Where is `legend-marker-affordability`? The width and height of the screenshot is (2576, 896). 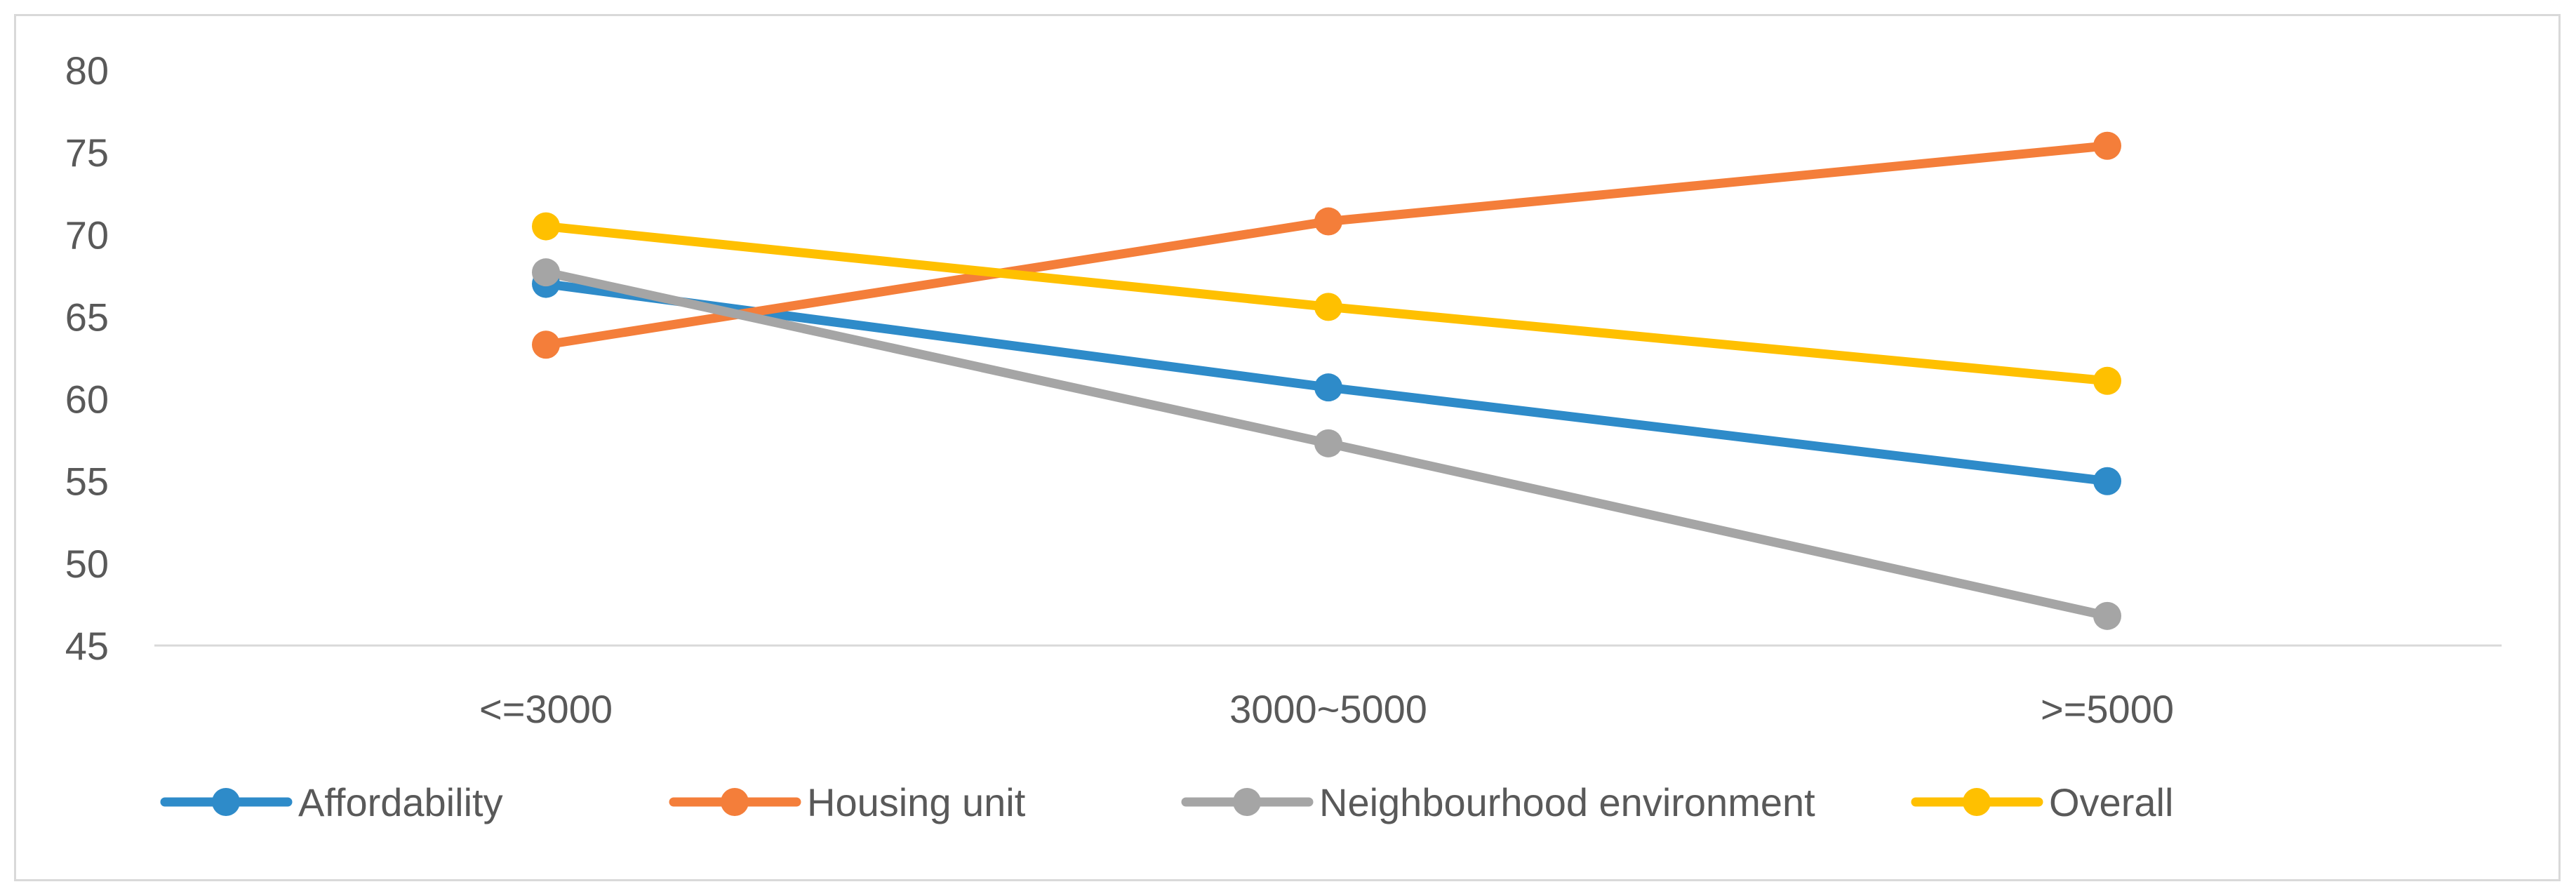
legend-marker-affordability is located at coordinates (226, 802).